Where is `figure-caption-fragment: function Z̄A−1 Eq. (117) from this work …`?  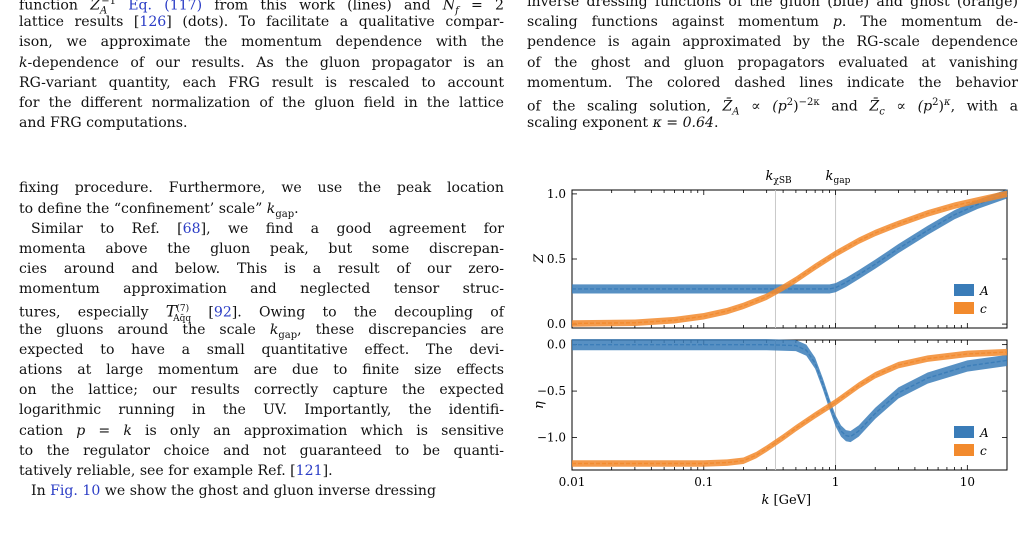 figure-caption-fragment: function Z̄A−1 Eq. (117) from this work … is located at coordinates (261, 66).